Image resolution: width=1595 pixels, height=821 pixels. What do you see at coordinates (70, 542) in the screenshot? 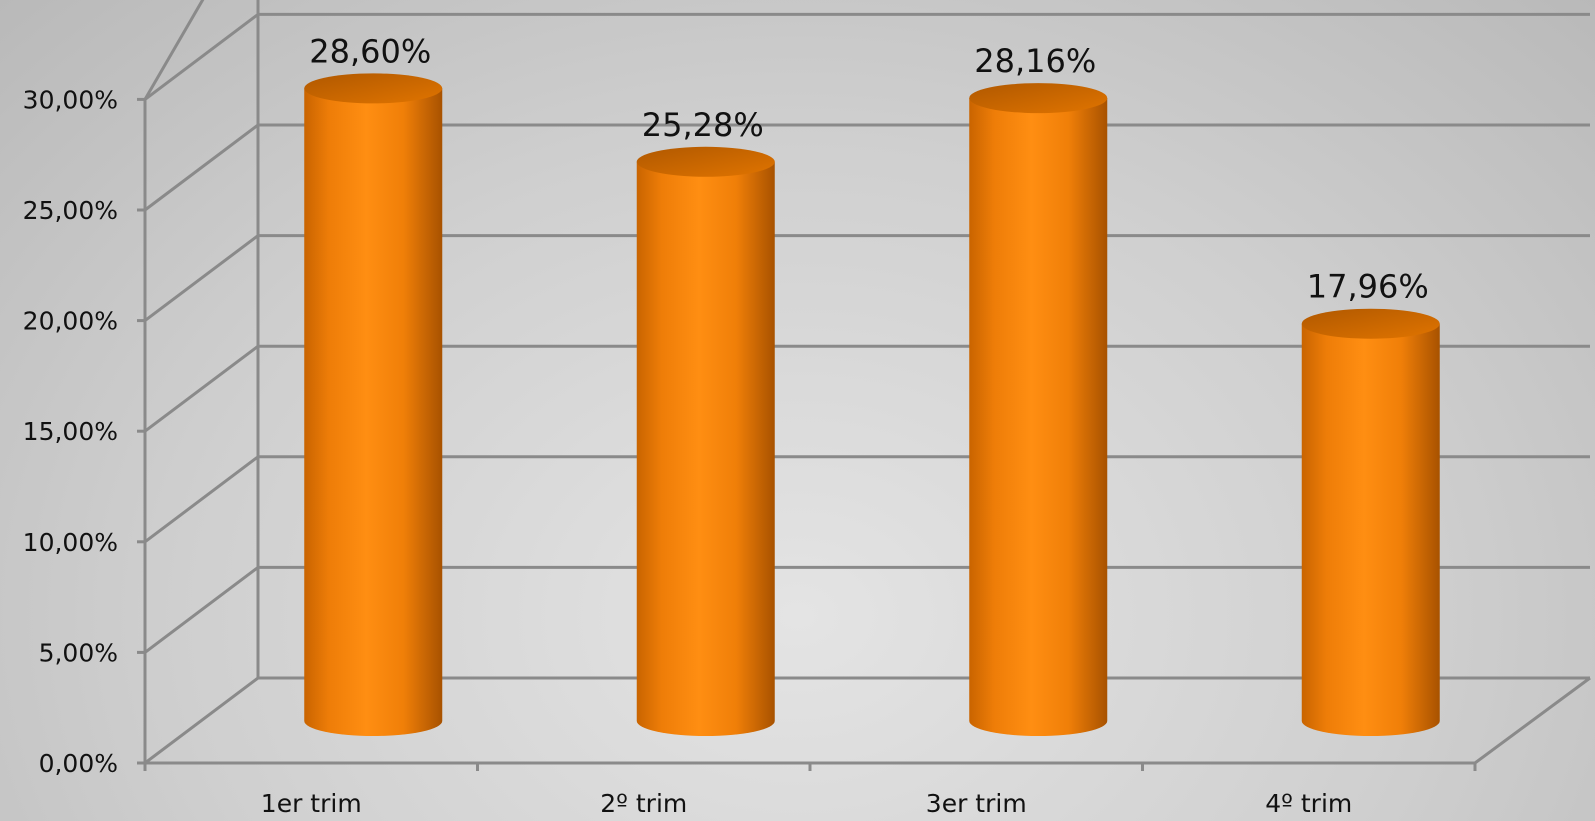
I see `y-tick-label: 10,00%` at bounding box center [70, 542].